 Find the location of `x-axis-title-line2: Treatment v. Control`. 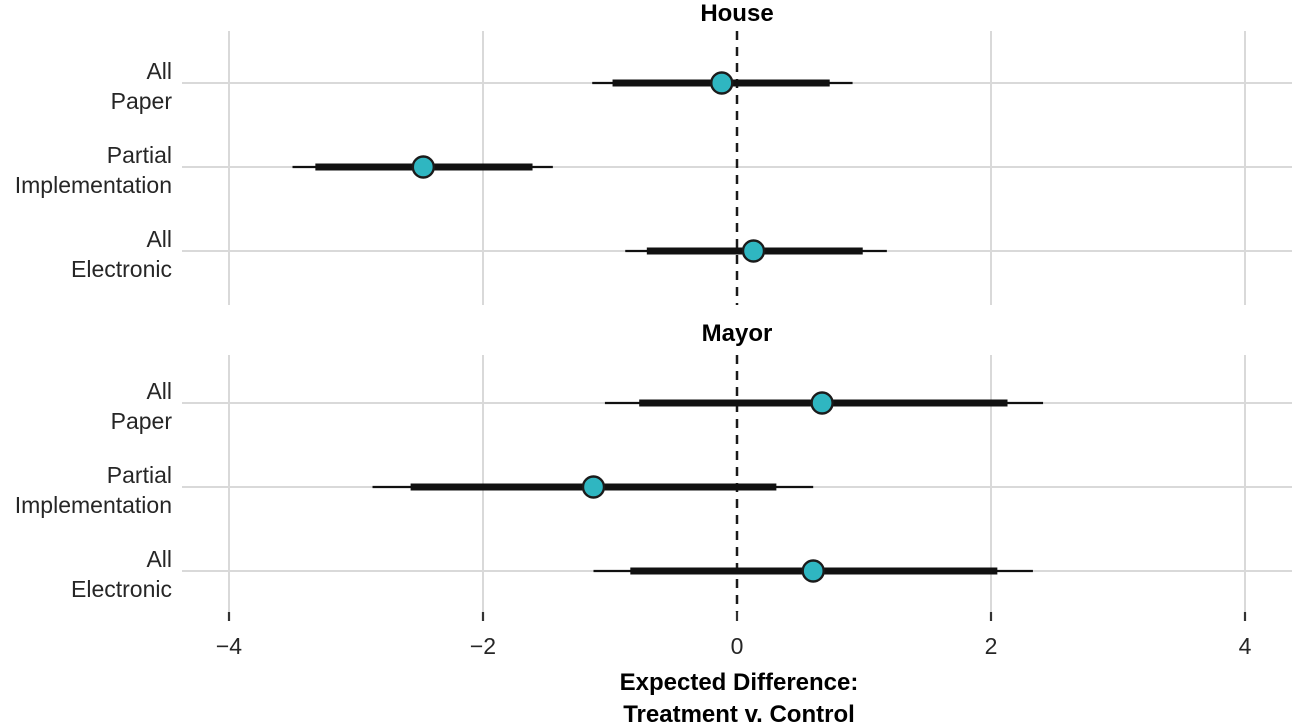

x-axis-title-line2: Treatment v. Control is located at coordinates (739, 714).